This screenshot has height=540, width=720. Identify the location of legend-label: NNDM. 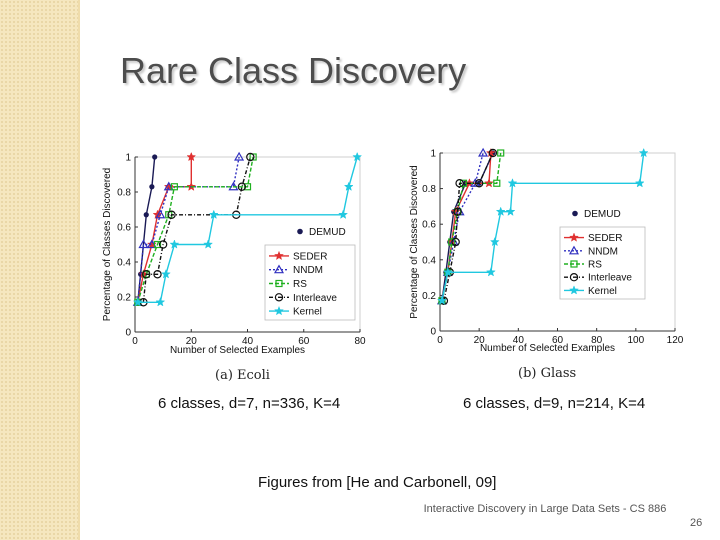
(603, 251).